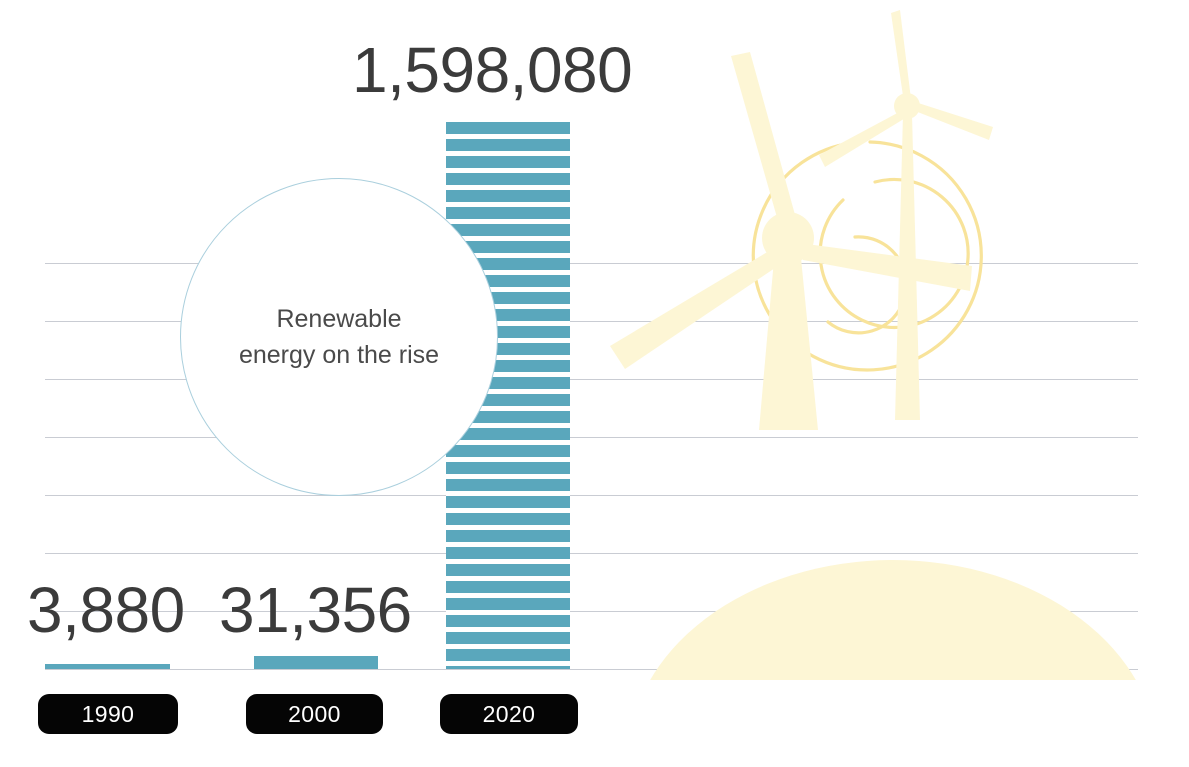 The width and height of the screenshot is (1189, 767). What do you see at coordinates (107, 666) in the screenshot?
I see `bar-1990` at bounding box center [107, 666].